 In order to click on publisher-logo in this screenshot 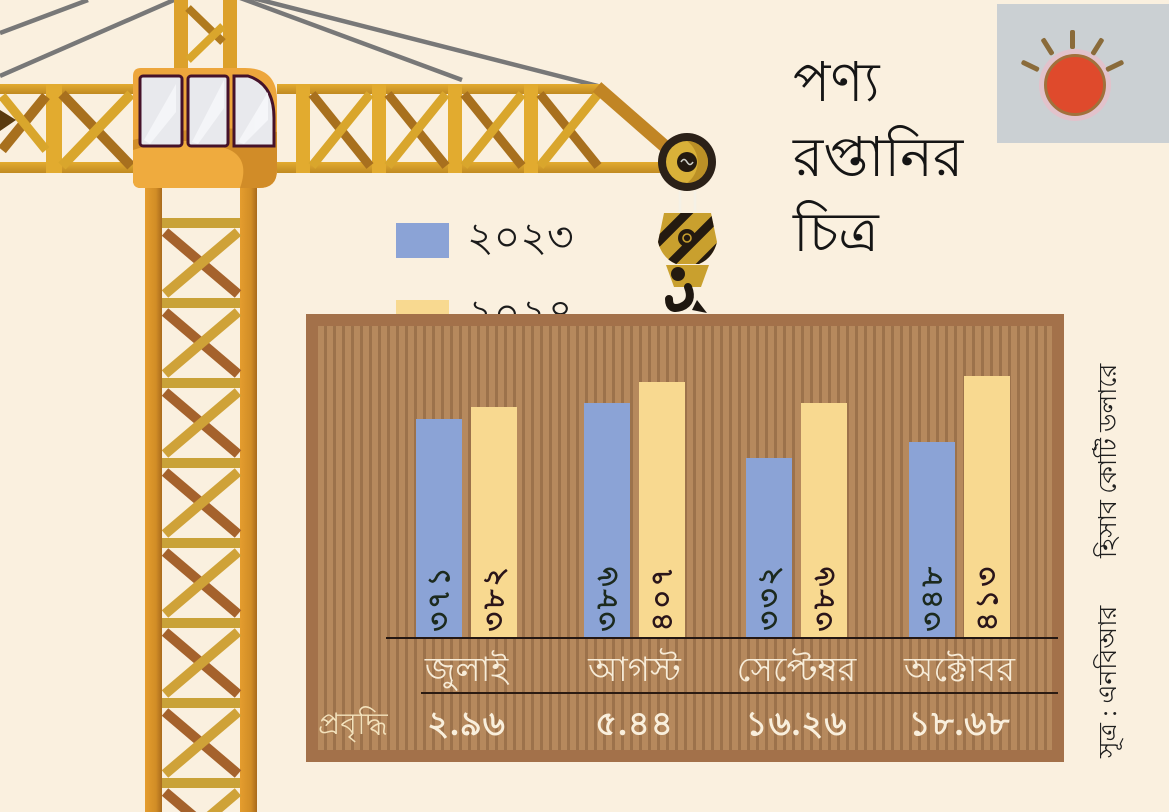, I will do `click(1083, 73)`.